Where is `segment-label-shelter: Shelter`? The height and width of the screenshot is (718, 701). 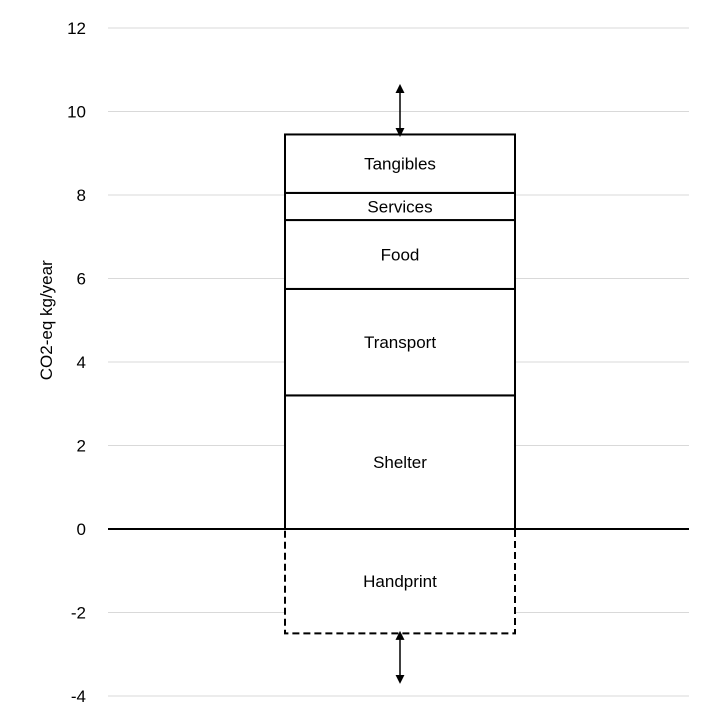 segment-label-shelter: Shelter is located at coordinates (400, 462).